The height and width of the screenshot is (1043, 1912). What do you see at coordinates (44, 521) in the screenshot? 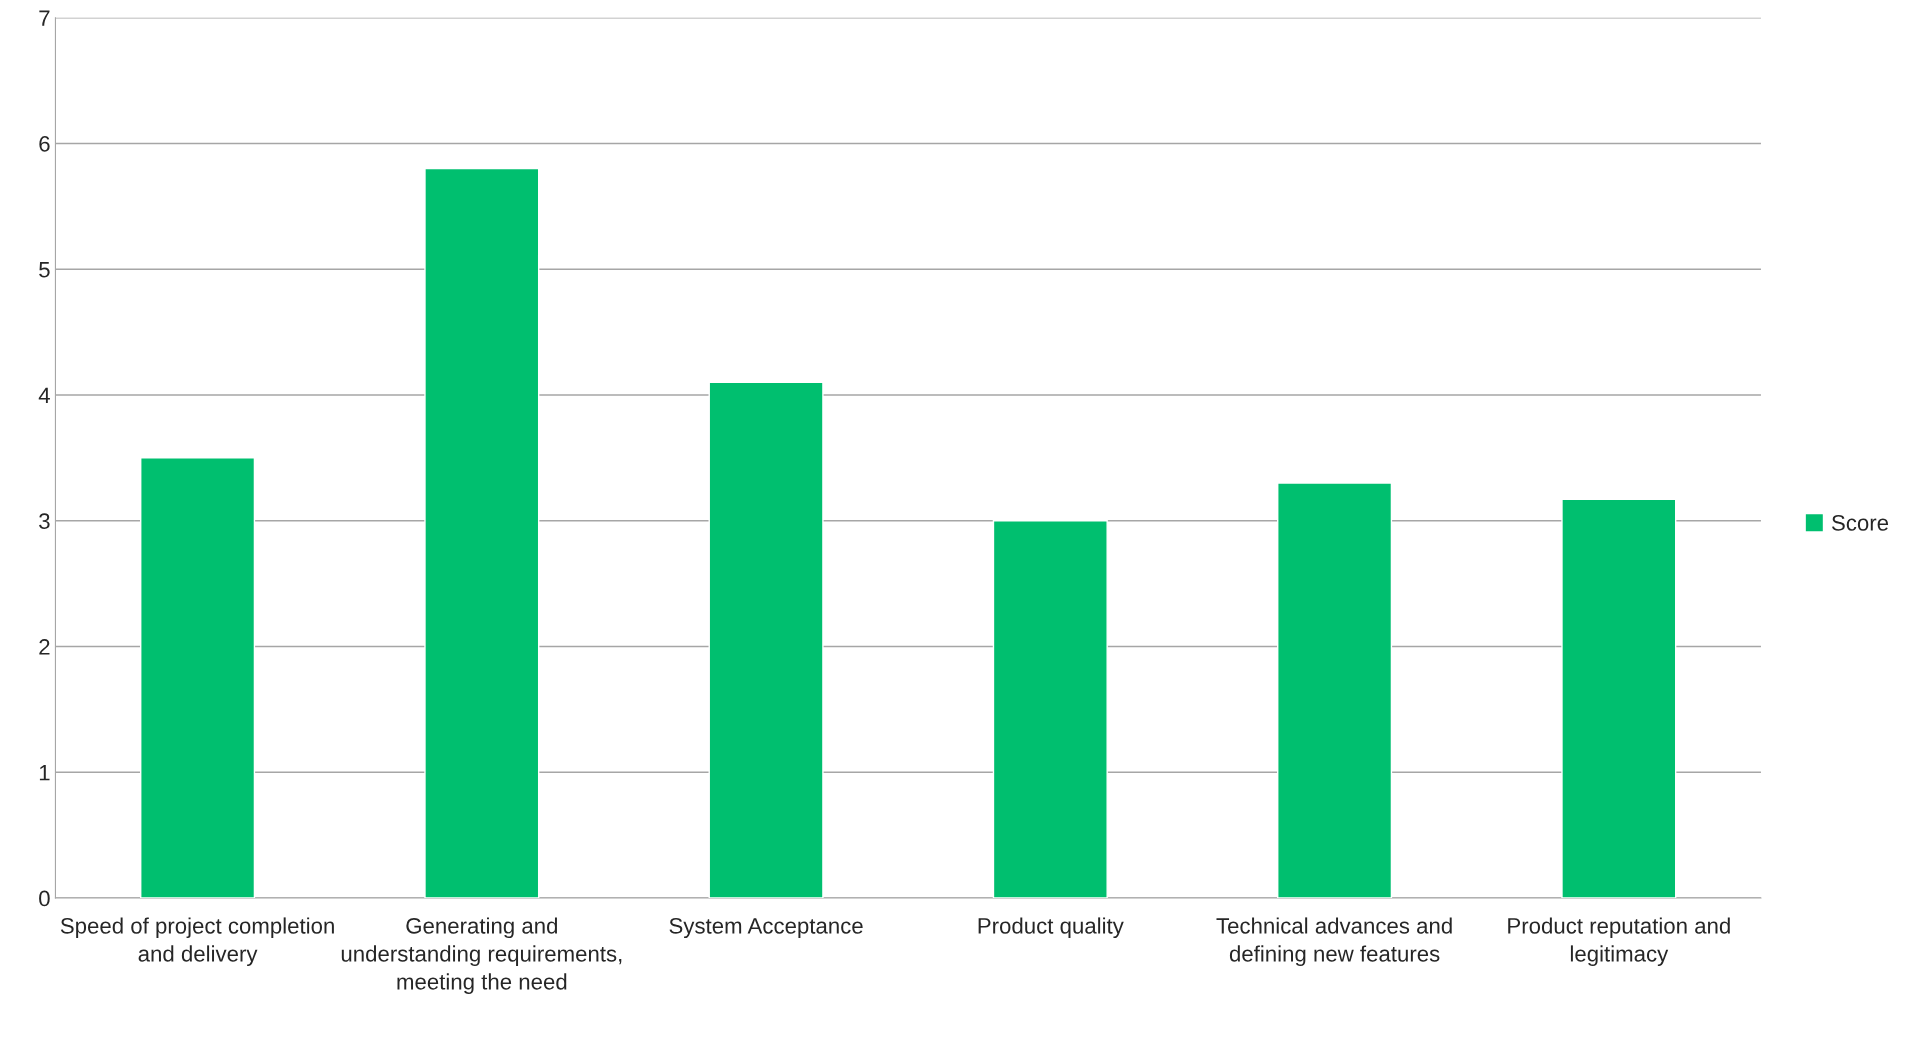
I see `y-tick-label: 3` at bounding box center [44, 521].